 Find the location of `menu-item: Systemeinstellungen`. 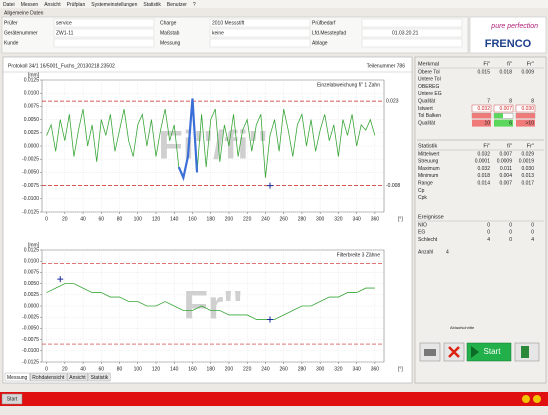

menu-item: Systemeinstellungen is located at coordinates (114, 5).